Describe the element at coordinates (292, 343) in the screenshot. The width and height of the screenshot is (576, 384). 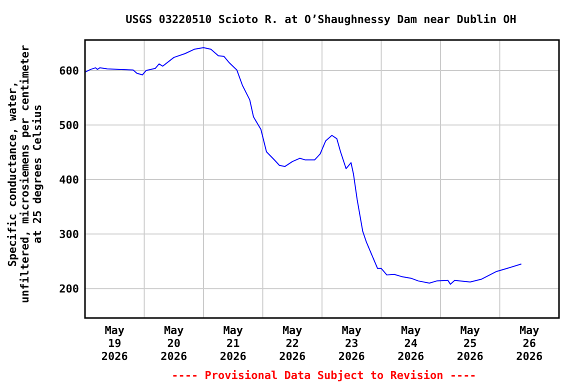
I see `x-tick-label: May 22 2026` at that location.